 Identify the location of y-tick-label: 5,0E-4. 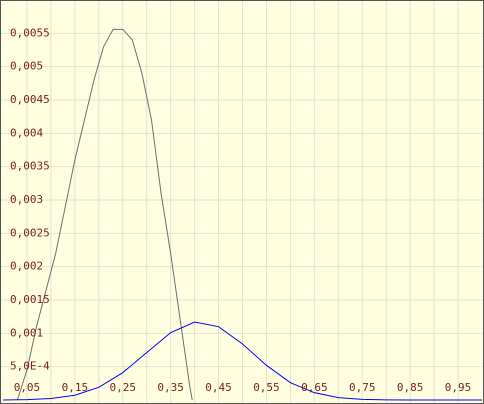
(30, 366).